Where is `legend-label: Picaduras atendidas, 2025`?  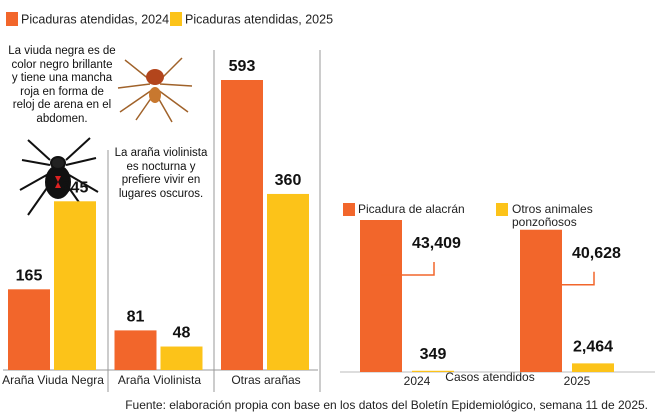
legend-label: Picaduras atendidas, 2025 is located at coordinates (259, 19).